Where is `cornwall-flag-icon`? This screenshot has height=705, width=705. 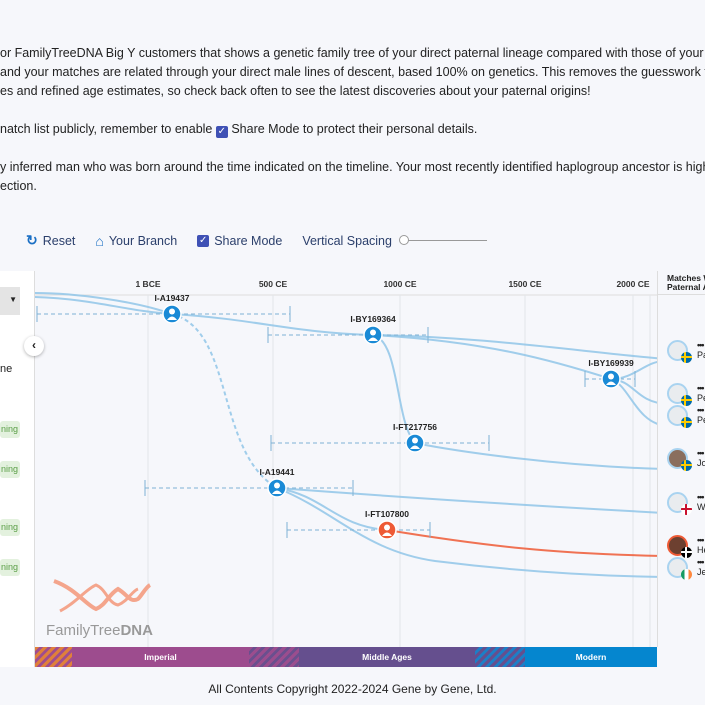 cornwall-flag-icon is located at coordinates (686, 552).